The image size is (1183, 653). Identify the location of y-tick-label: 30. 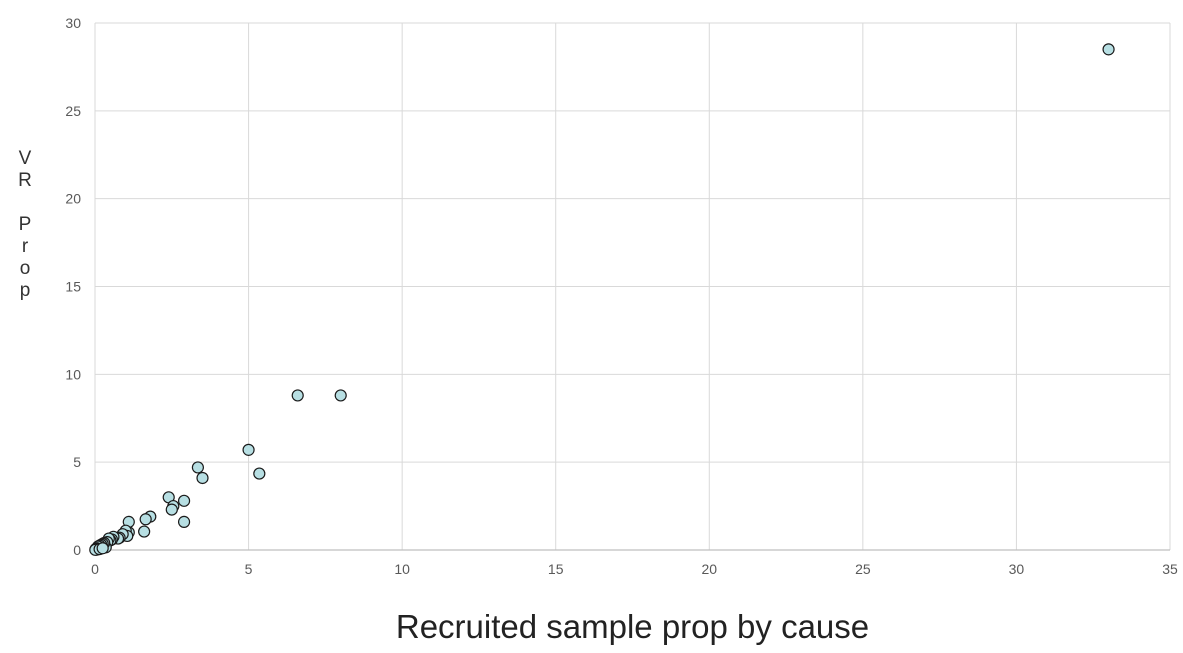
(73, 23).